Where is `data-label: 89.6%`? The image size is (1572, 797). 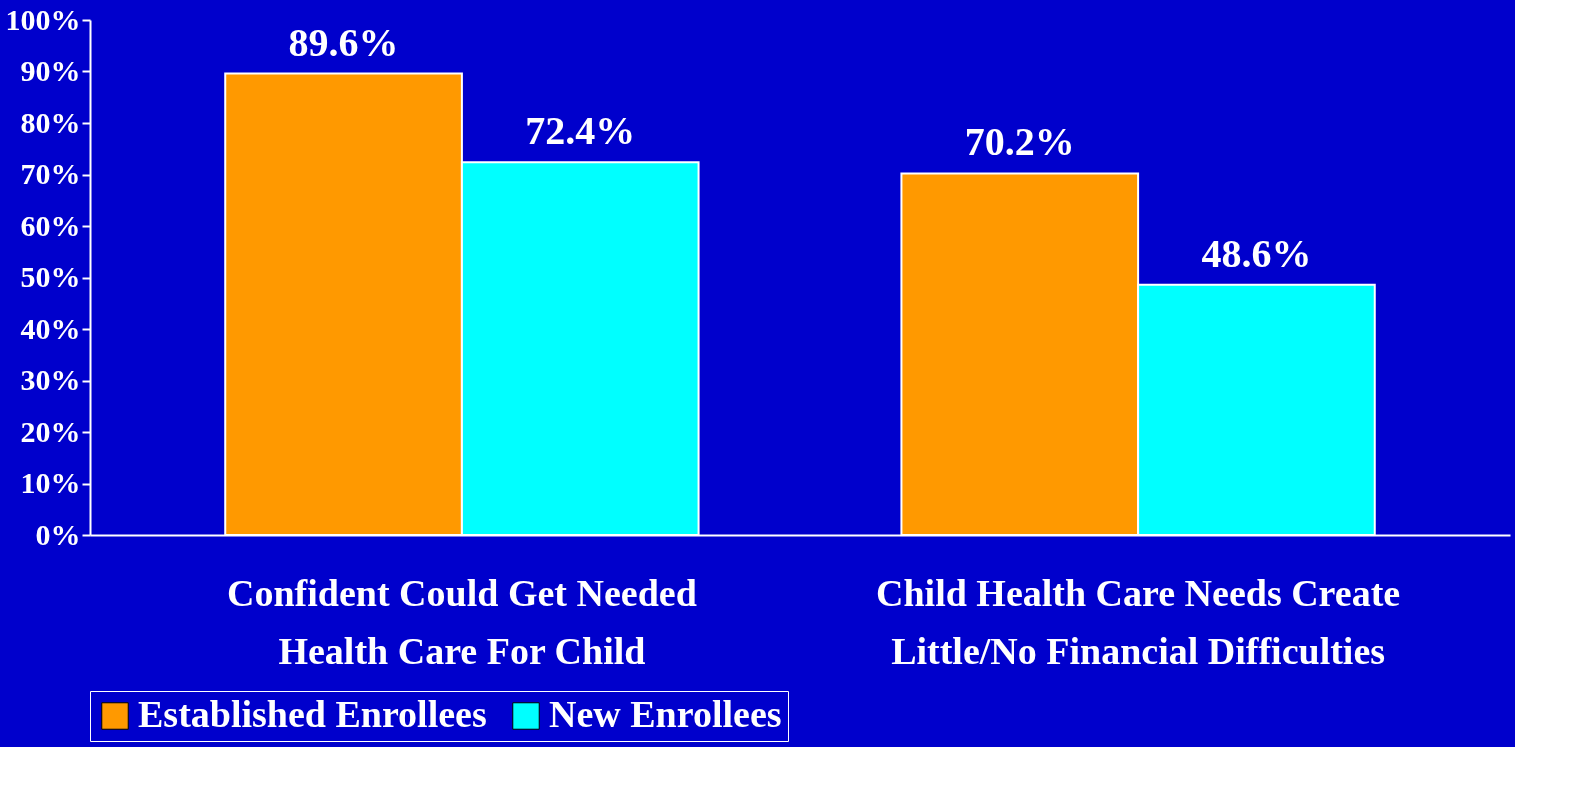 data-label: 89.6% is located at coordinates (343, 42).